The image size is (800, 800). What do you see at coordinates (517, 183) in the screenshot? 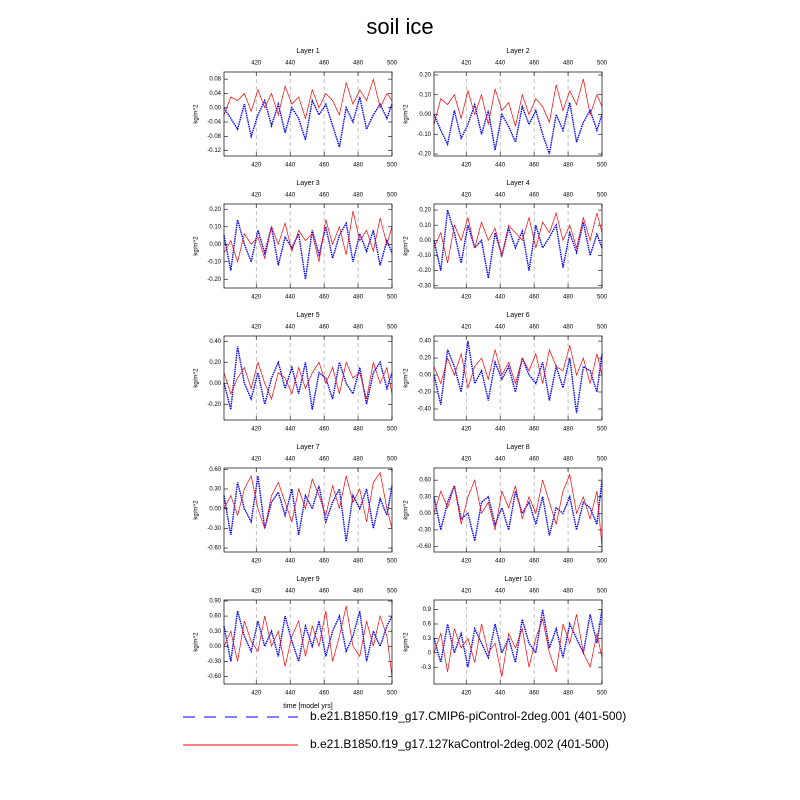
I see `panel-title: Layer 4` at bounding box center [517, 183].